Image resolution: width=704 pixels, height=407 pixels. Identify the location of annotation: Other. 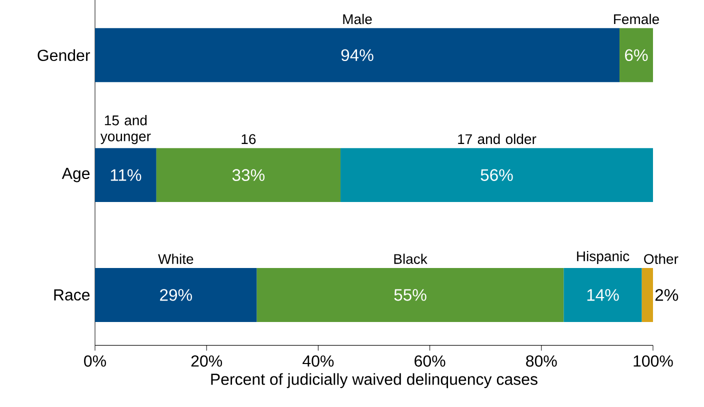
(661, 259).